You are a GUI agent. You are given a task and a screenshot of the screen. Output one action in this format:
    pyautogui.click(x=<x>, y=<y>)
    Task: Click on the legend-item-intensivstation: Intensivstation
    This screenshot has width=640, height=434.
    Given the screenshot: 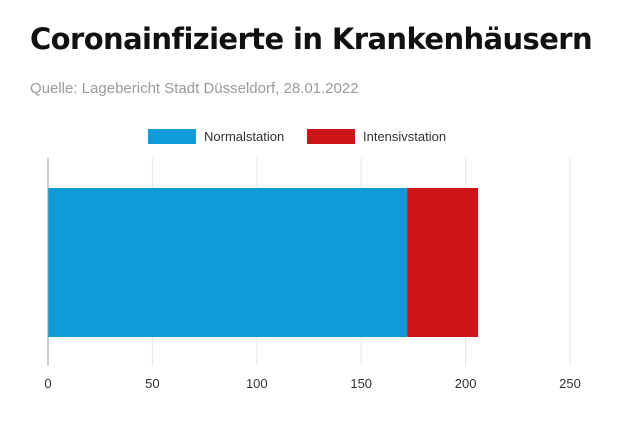 What is the action you would take?
    pyautogui.click(x=376, y=136)
    